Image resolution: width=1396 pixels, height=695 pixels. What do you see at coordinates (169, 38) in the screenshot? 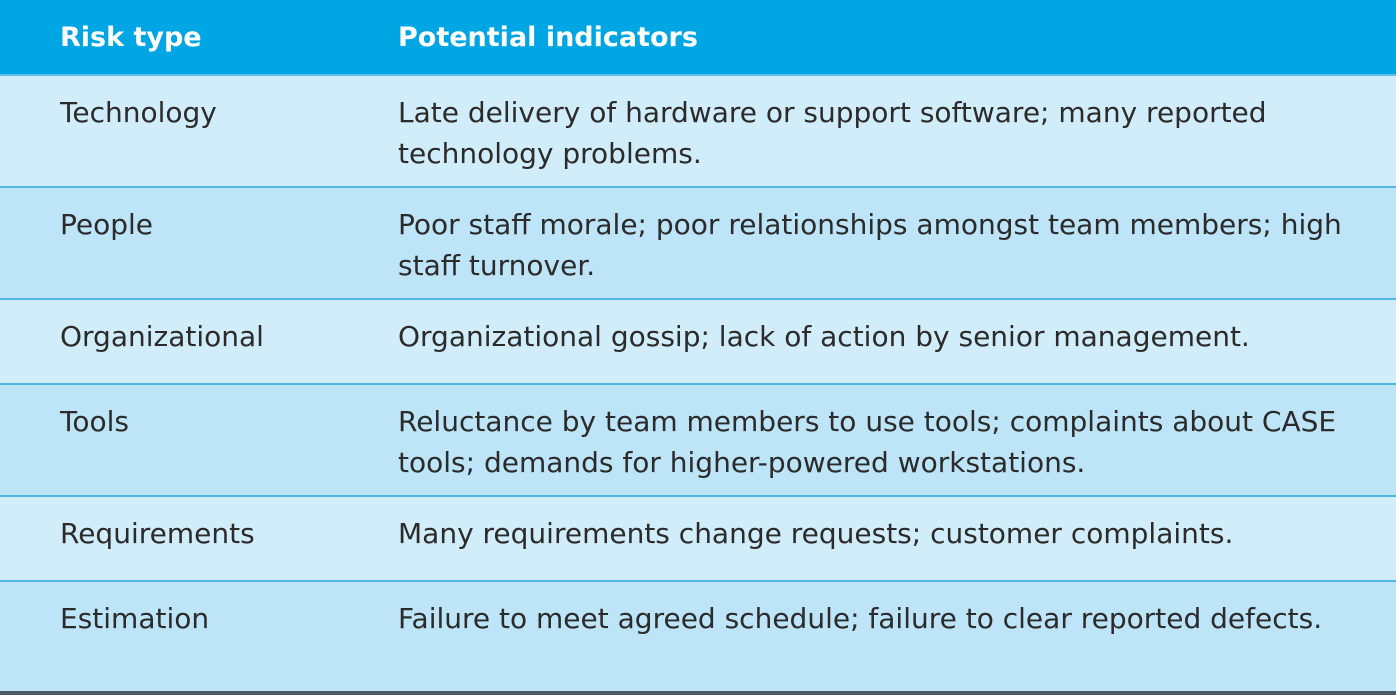
I see `column-header-risk-type: Risk type` at bounding box center [169, 38].